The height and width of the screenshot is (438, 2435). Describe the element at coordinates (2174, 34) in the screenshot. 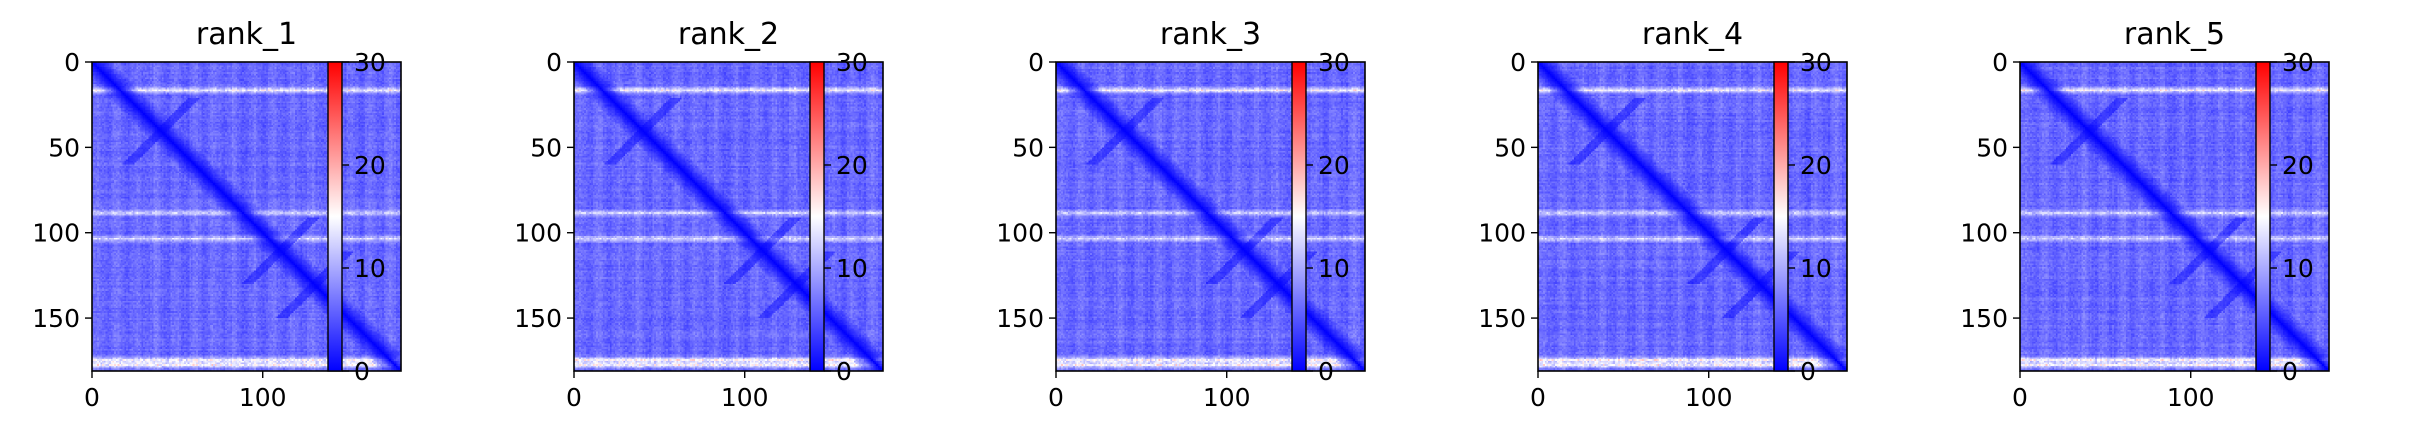

I see `panel-title: rank_5` at that location.